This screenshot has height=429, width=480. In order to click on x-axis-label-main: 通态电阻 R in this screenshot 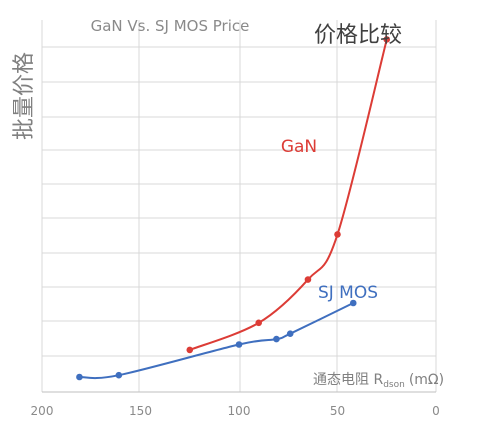, I will do `click(348, 380)`.